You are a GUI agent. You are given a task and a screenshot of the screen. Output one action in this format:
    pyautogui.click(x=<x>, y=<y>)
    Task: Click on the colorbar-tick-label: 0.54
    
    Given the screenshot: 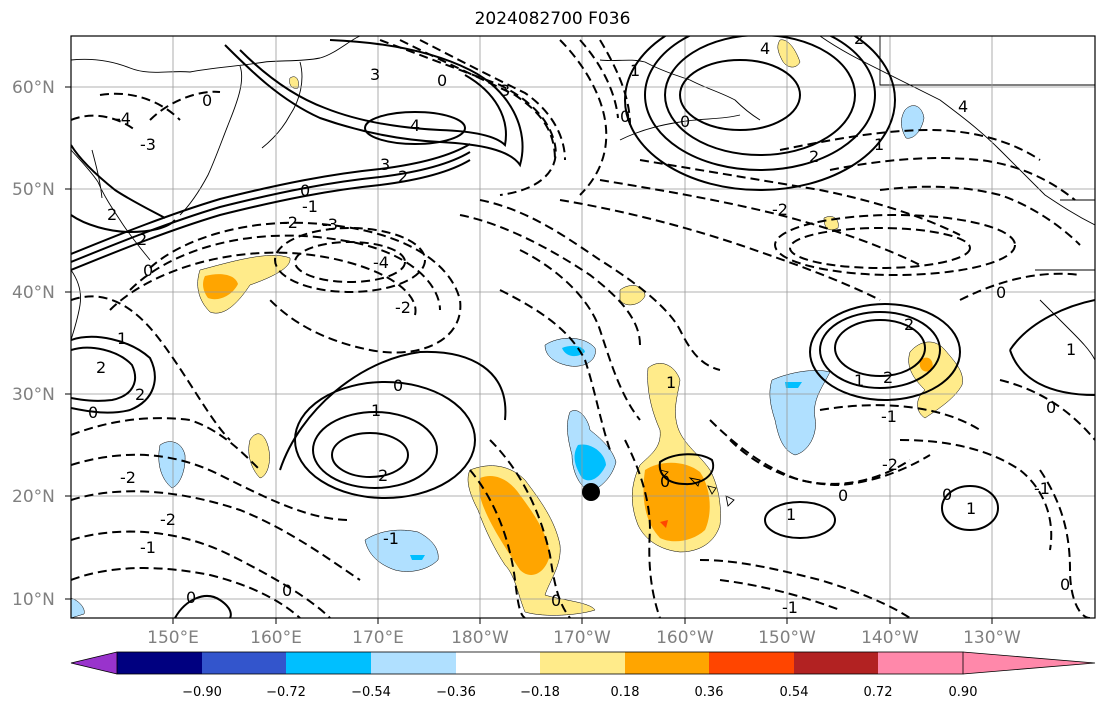 What is the action you would take?
    pyautogui.click(x=794, y=692)
    